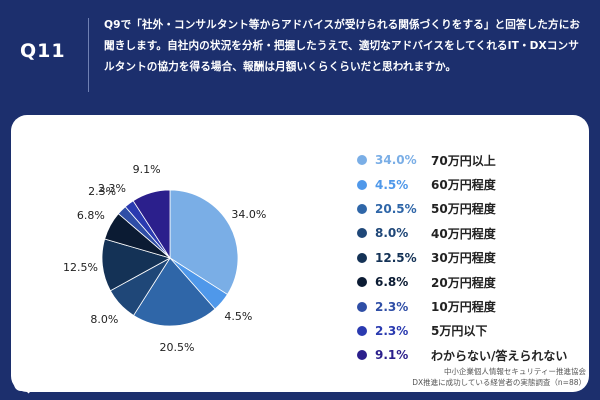 The image size is (600, 400). What do you see at coordinates (392, 184) in the screenshot?
I see `legend-value: 4.5%` at bounding box center [392, 184].